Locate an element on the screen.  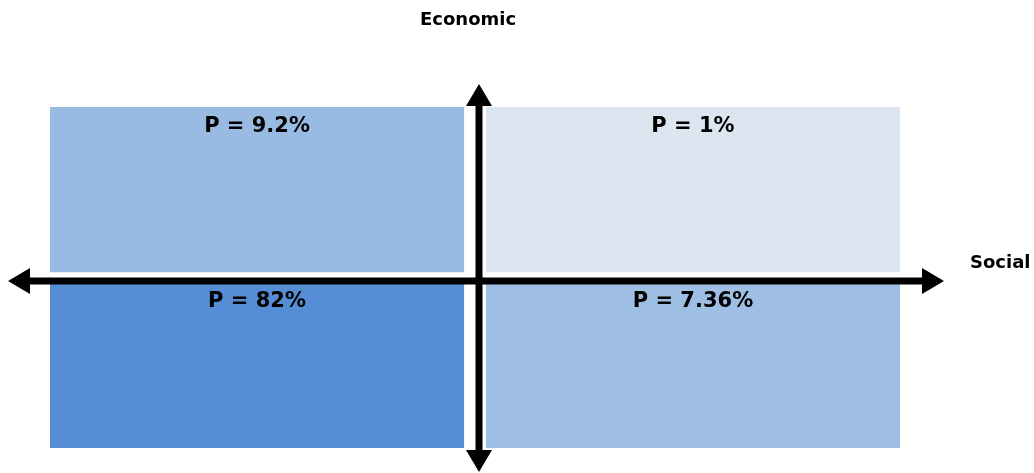
x-axis-title: Social is located at coordinates (1000, 261).